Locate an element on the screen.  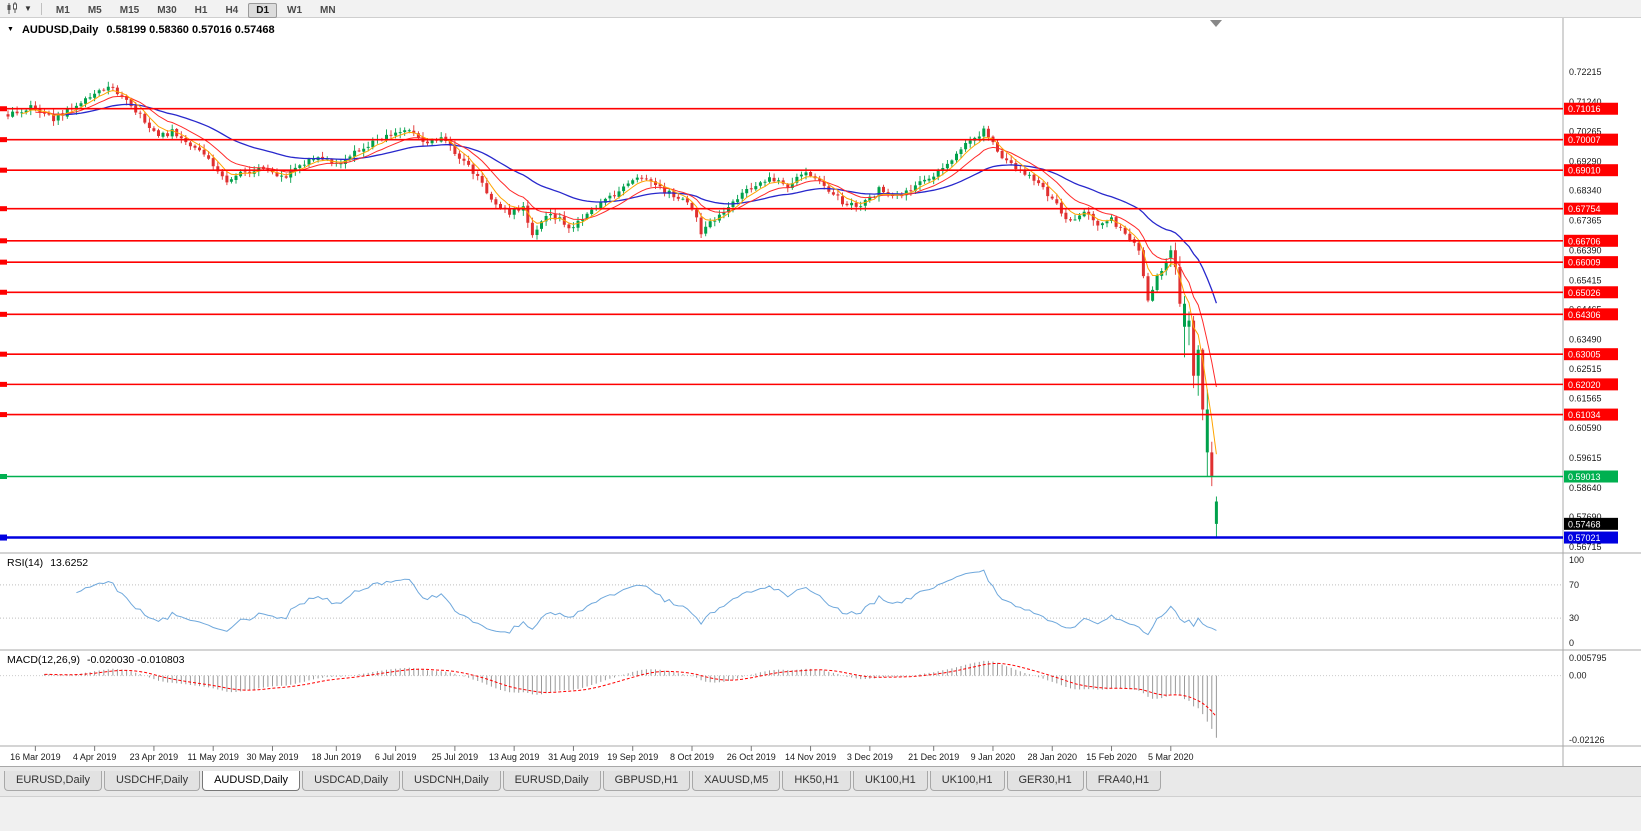
ohlc-quote: 0.58199 0.58360 0.57016 0.57468 is located at coordinates (190, 30).